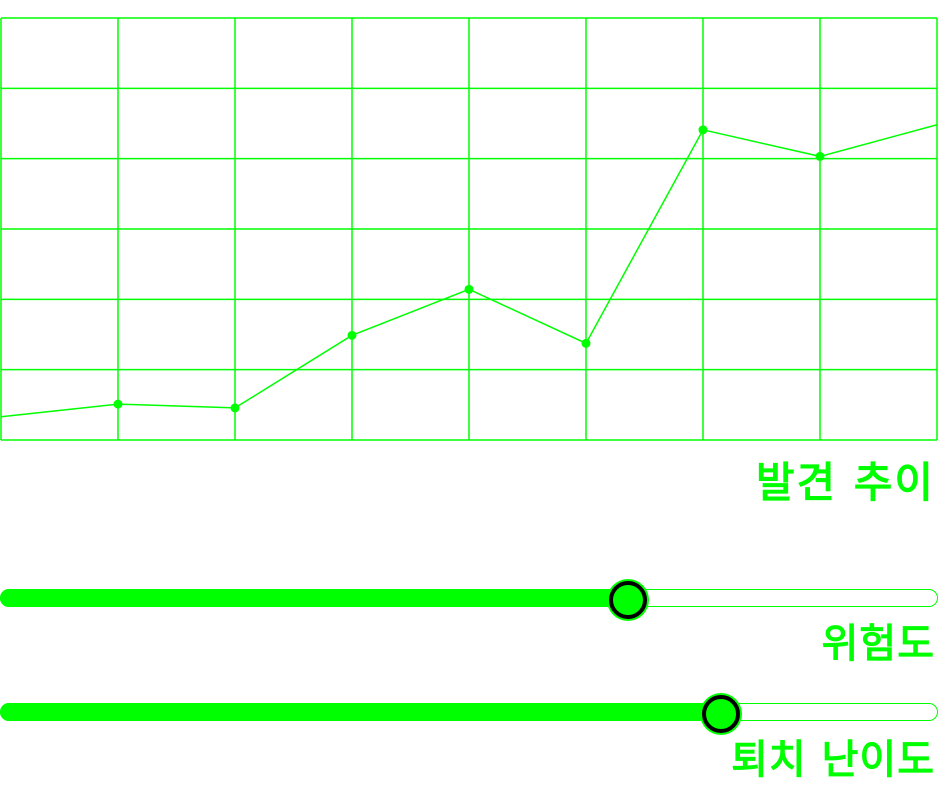  I want to click on risk-slider, so click(469, 600).